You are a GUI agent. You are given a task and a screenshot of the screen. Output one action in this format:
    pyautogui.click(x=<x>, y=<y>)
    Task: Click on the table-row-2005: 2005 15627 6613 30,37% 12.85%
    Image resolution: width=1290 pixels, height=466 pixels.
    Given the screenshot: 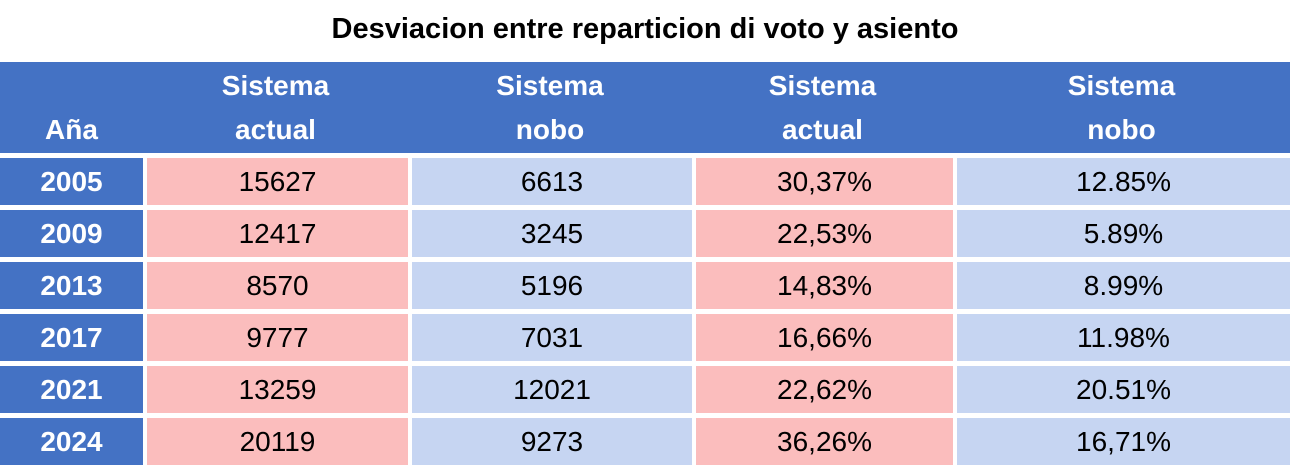 What is the action you would take?
    pyautogui.click(x=645, y=181)
    